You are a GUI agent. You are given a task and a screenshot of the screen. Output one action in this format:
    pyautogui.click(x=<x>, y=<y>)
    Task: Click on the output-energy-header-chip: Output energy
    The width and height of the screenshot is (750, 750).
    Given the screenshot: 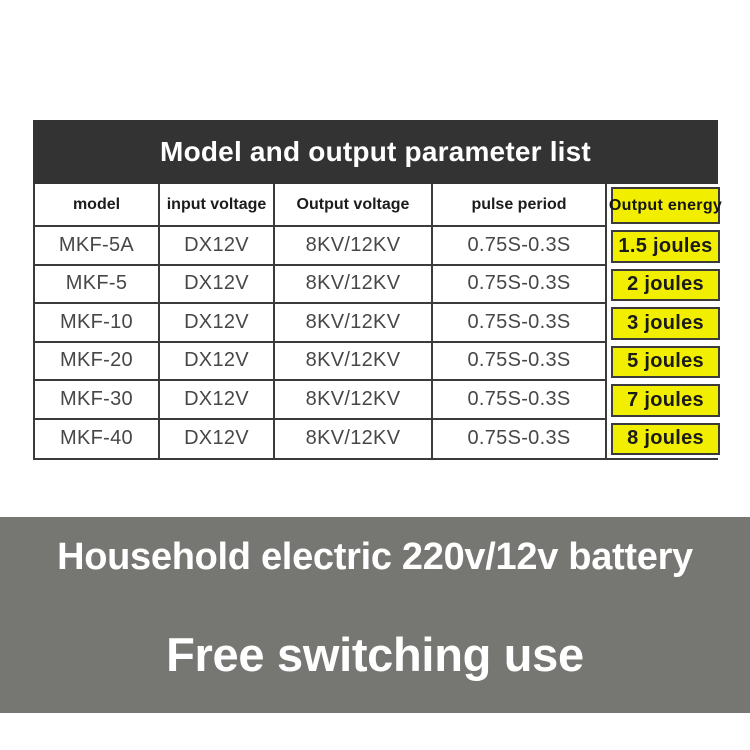 What is the action you would take?
    pyautogui.click(x=665, y=205)
    